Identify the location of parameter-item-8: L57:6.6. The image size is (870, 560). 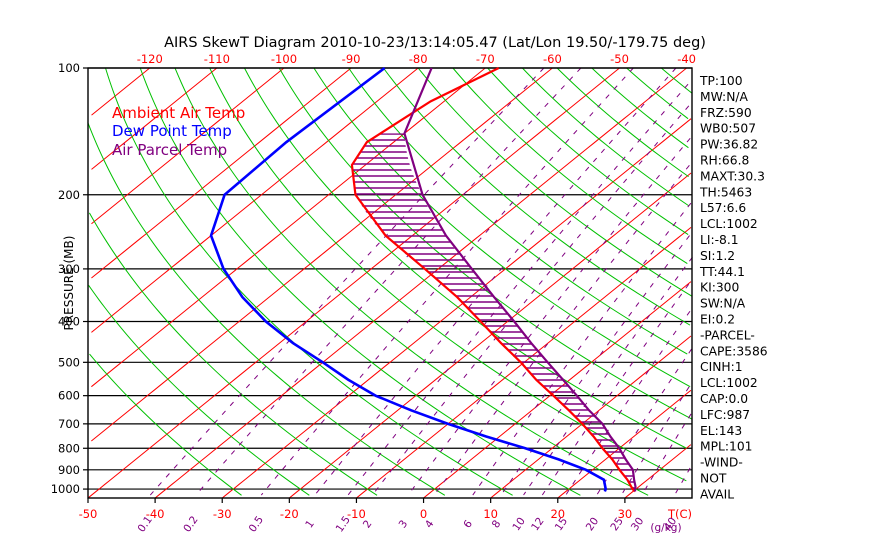
(723, 208).